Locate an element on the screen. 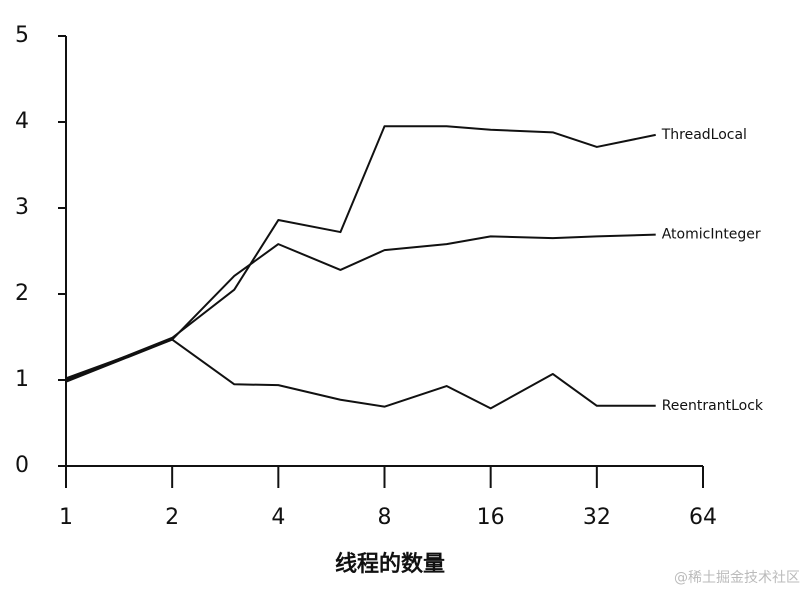 The width and height of the screenshot is (811, 591). x-axis-title: 线程的数量 is located at coordinates (390, 564).